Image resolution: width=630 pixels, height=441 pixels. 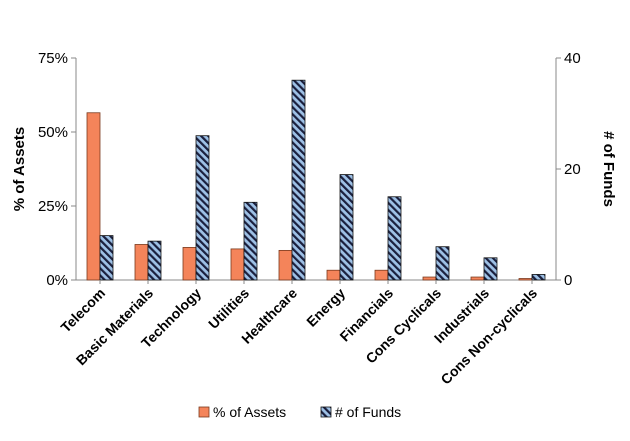 What do you see at coordinates (249, 412) in the screenshot?
I see `legend-label-pct-assets: % of Assets` at bounding box center [249, 412].